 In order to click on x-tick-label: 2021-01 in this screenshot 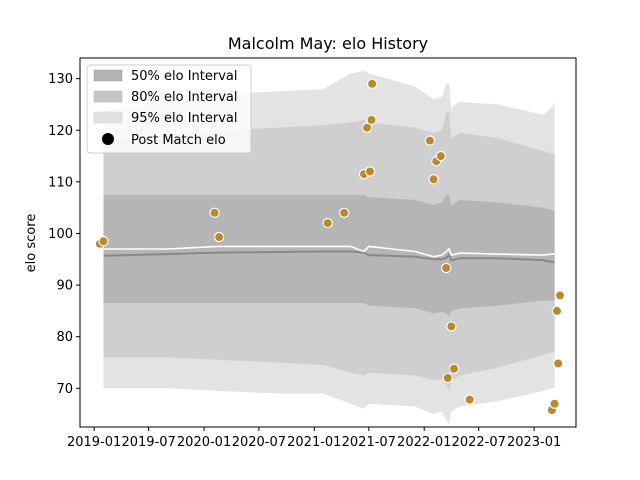, I will do `click(314, 442)`.